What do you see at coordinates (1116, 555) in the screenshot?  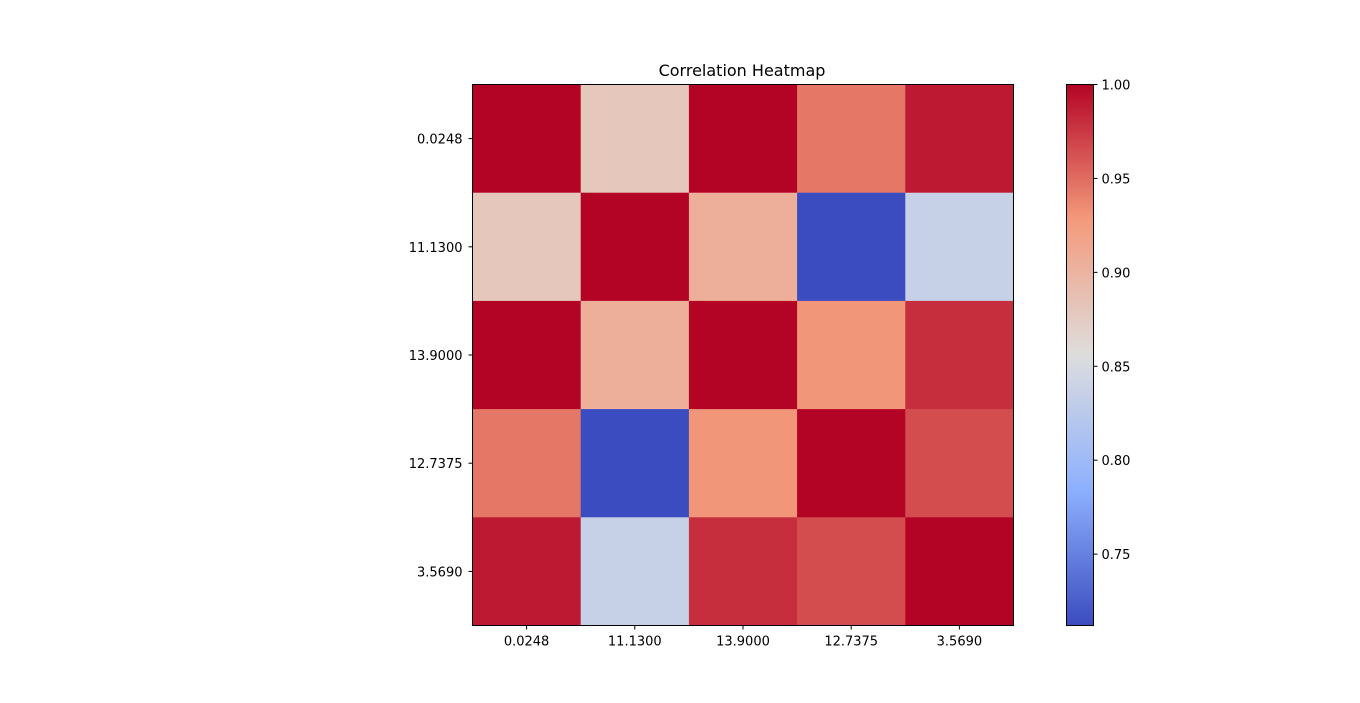 I see `colorbar-tick-label: 0.75` at bounding box center [1116, 555].